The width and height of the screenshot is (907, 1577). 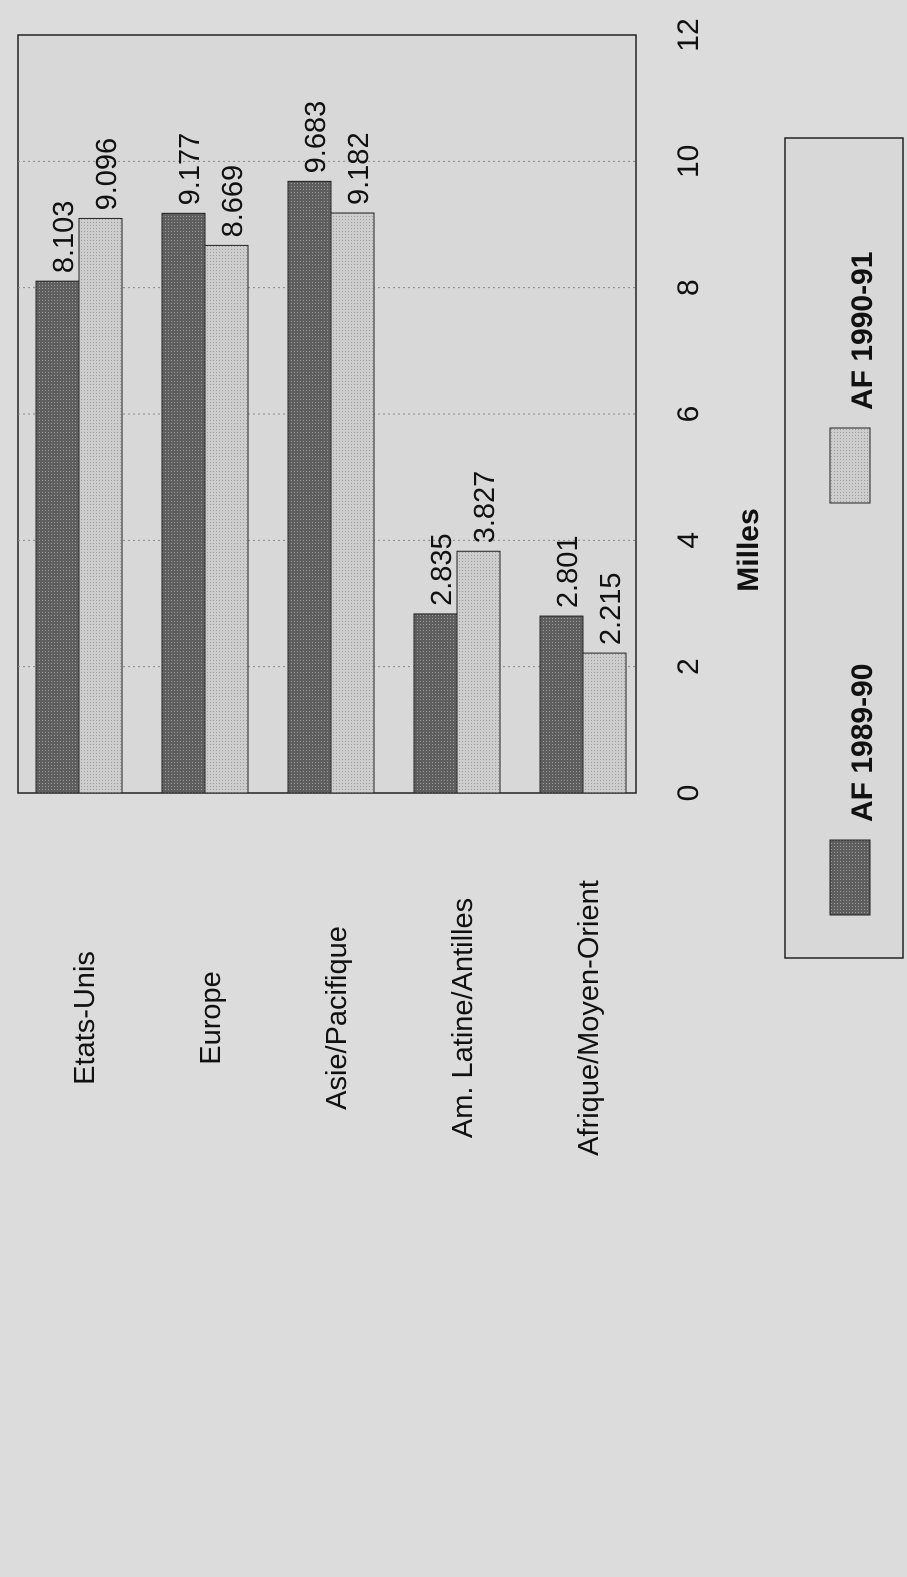 What do you see at coordinates (107, 174) in the screenshot?
I see `data-label: 9.096` at bounding box center [107, 174].